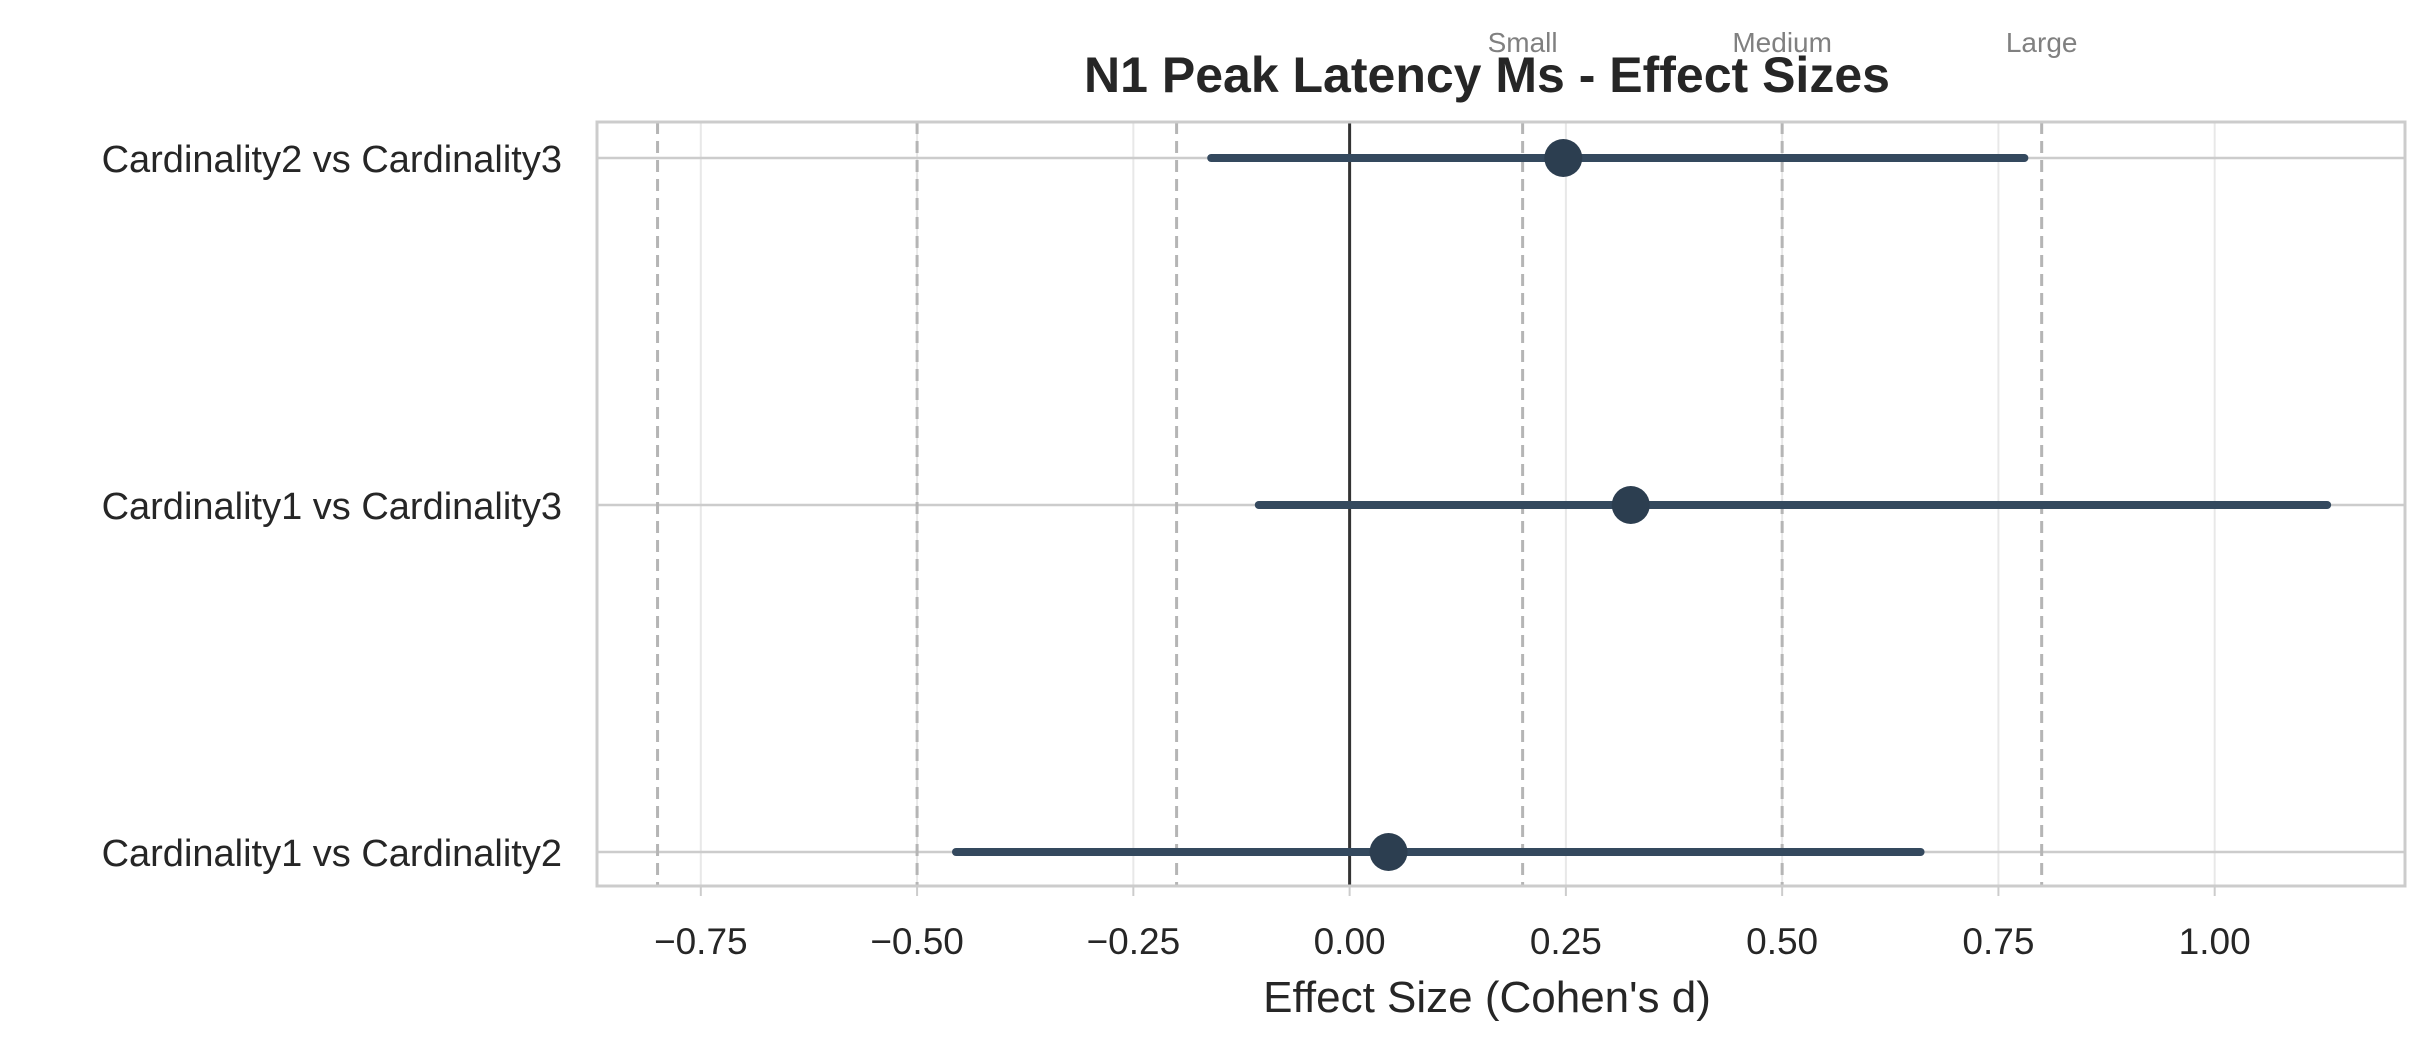  I want to click on x-tick-label: −0.25, so click(1134, 941).